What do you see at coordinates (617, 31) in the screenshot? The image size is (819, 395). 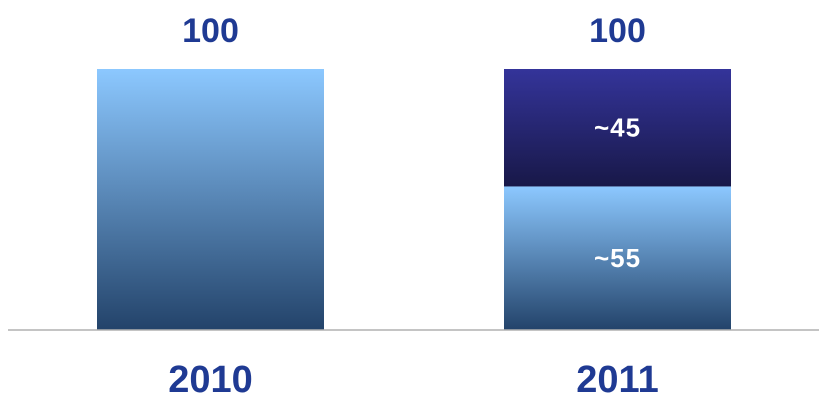 I see `total-label-2011: 100` at bounding box center [617, 31].